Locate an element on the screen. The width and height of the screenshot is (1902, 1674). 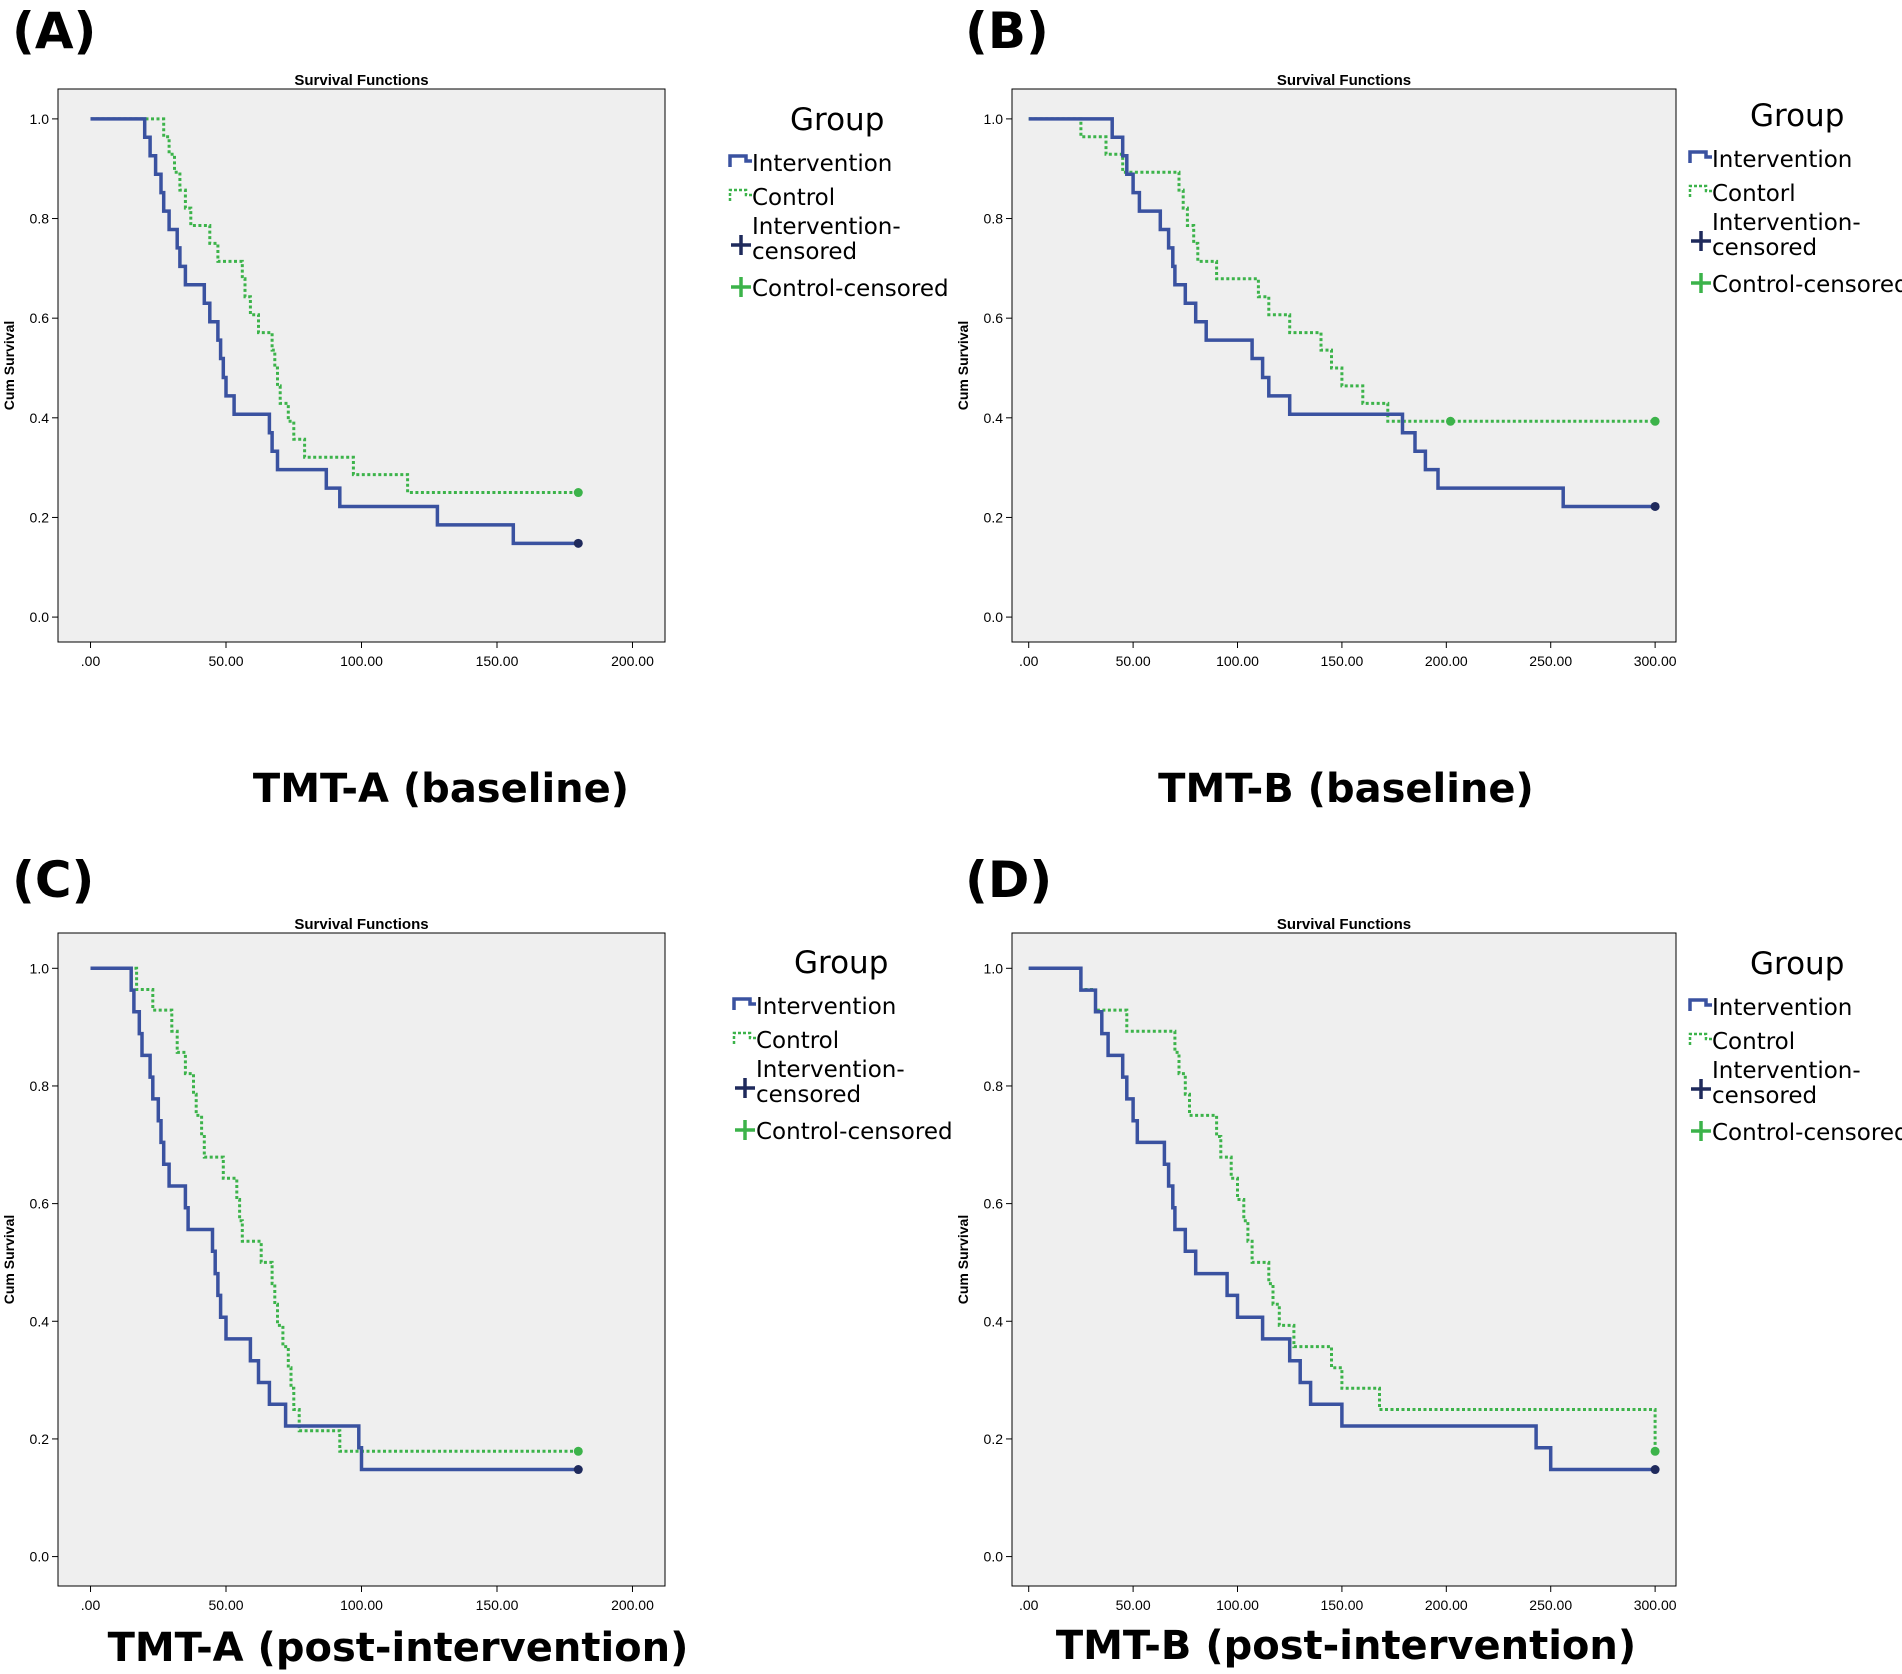
legend-item-control: Contorl is located at coordinates (1754, 194).